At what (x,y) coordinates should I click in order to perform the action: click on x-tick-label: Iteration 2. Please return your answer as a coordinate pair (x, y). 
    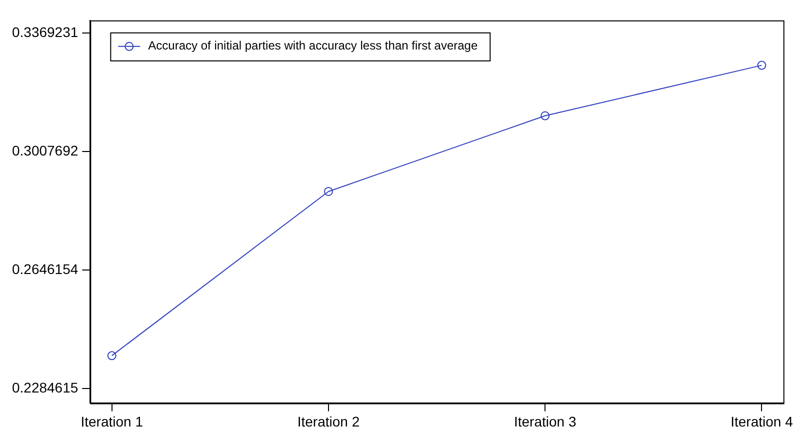
    Looking at the image, I should click on (328, 421).